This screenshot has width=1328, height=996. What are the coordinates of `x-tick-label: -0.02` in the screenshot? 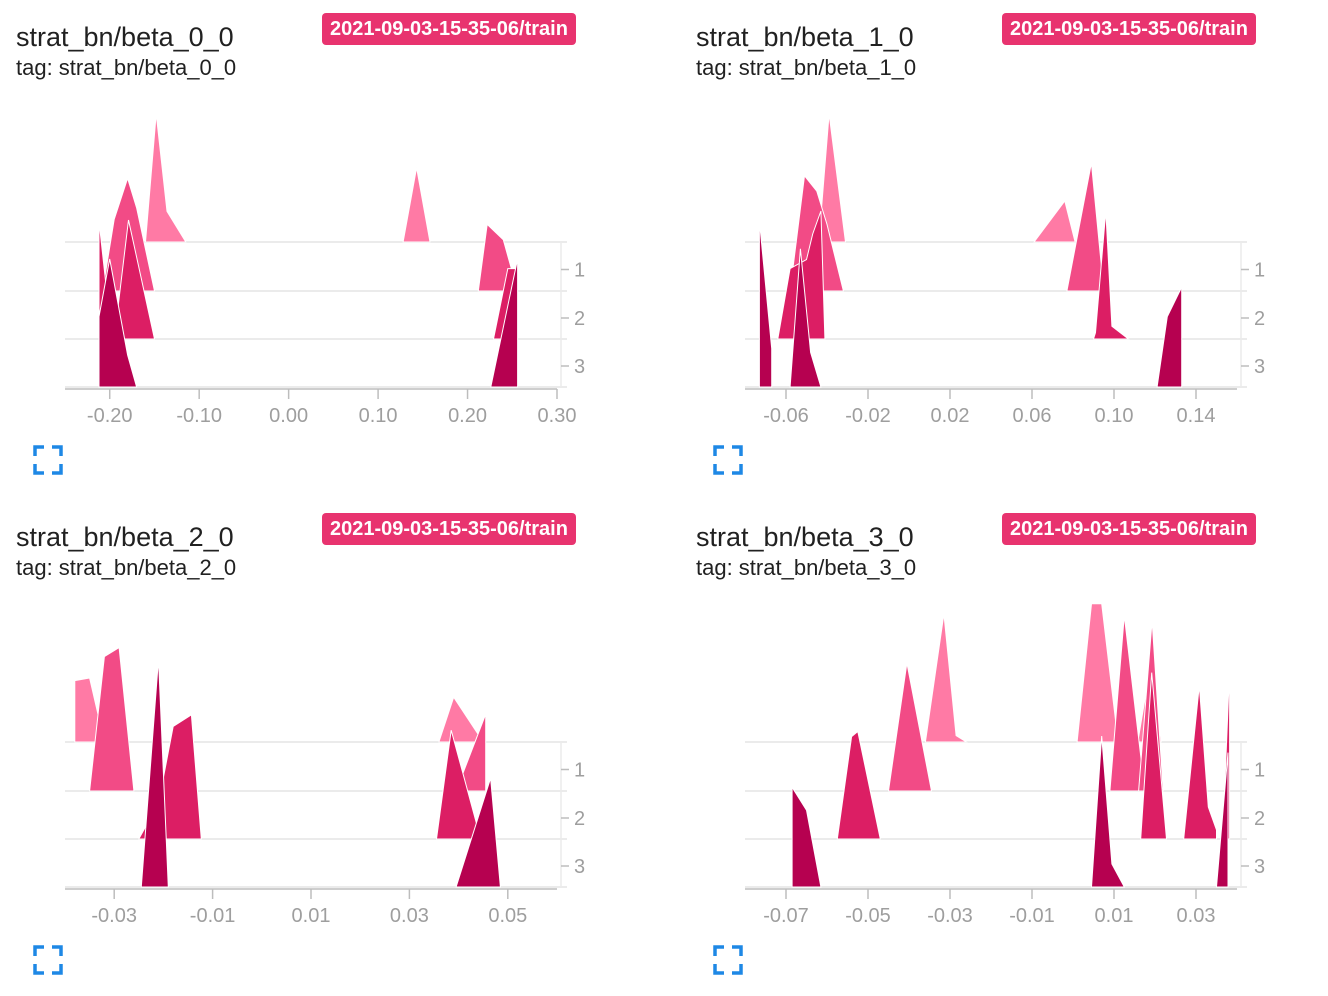 It's located at (868, 416).